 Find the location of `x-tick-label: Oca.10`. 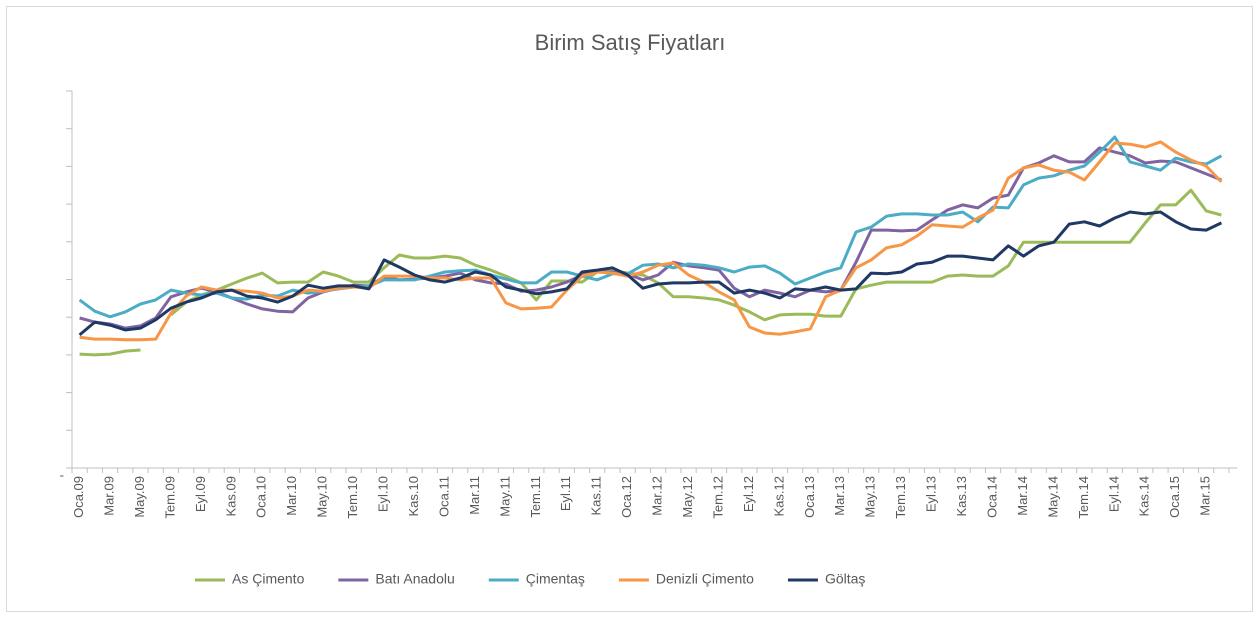

x-tick-label: Oca.10 is located at coordinates (261, 497).